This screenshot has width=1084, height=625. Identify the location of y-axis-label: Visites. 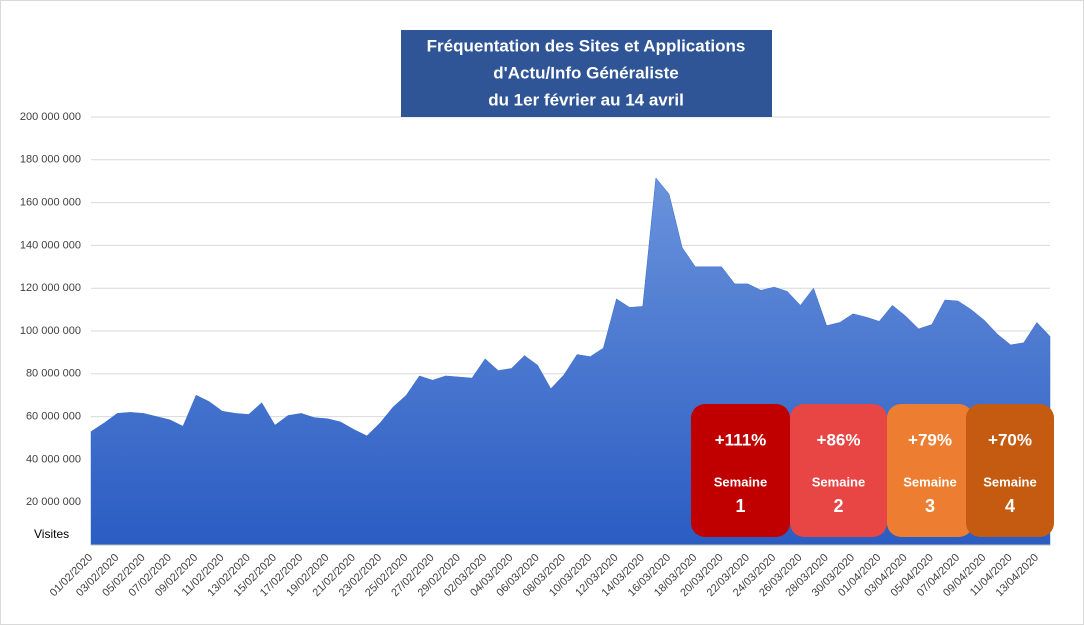
(51, 534).